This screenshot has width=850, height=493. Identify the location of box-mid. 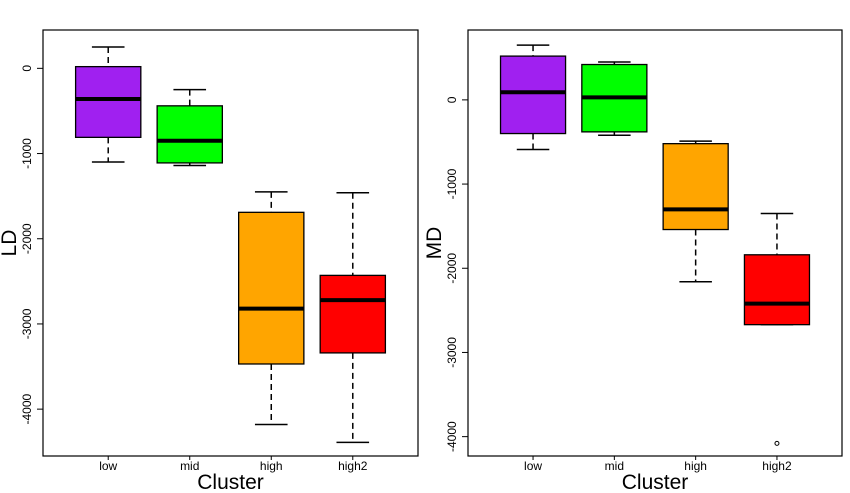
(189, 134).